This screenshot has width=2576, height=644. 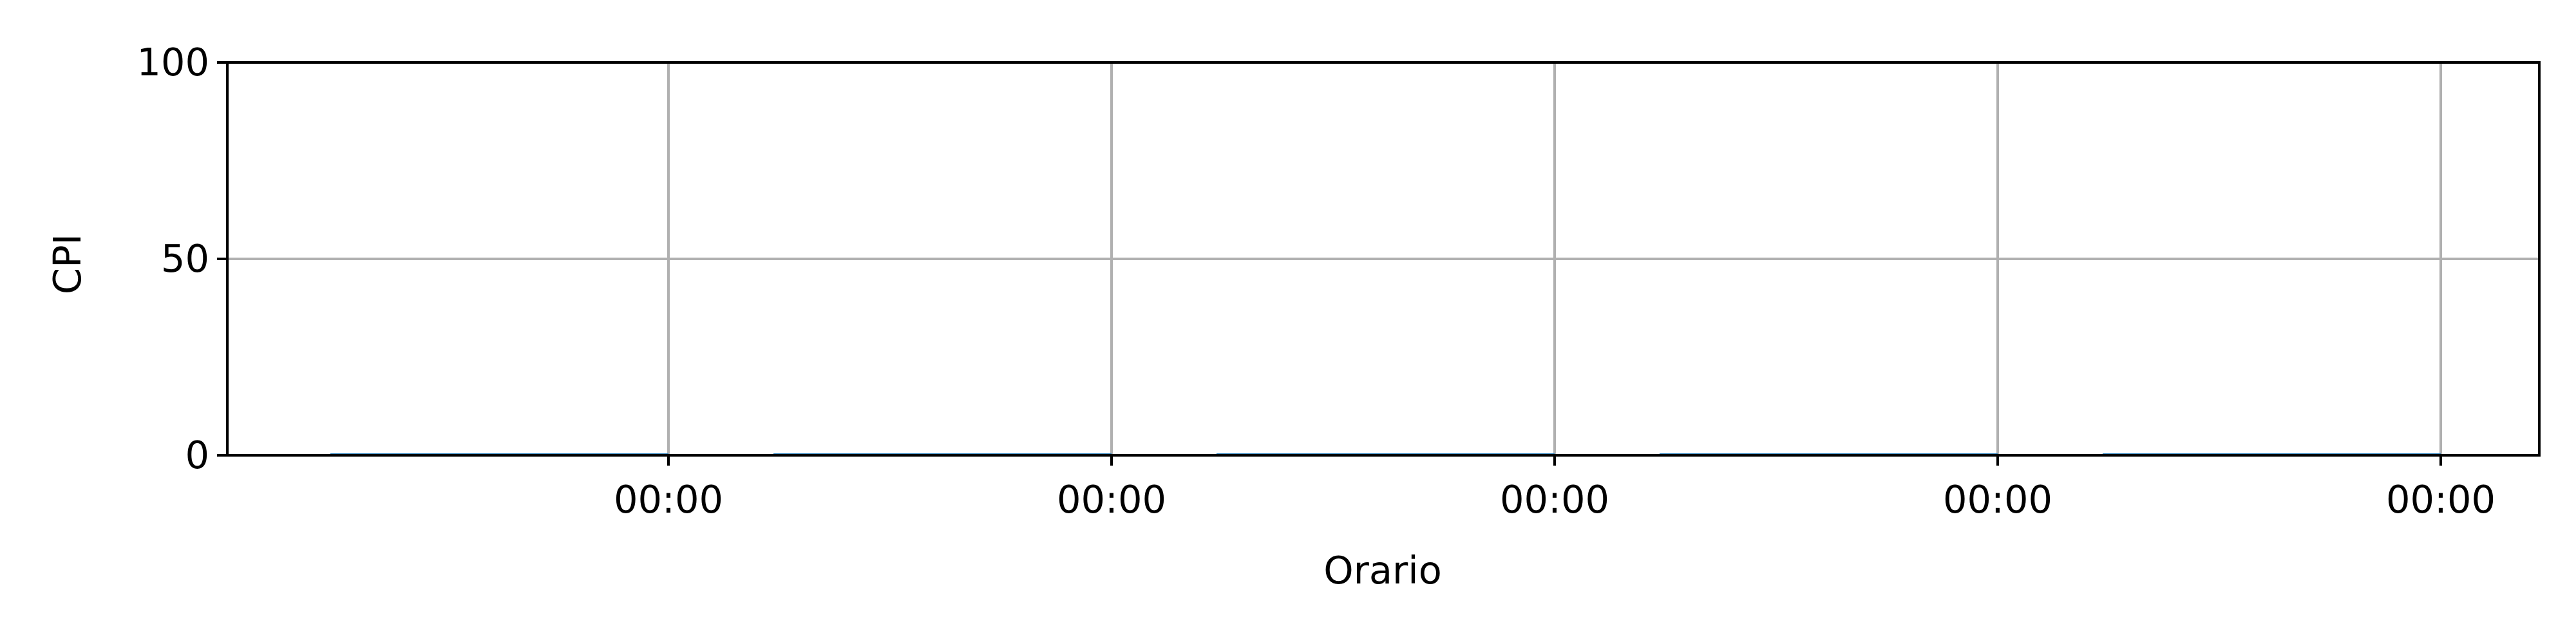 I want to click on y-tick-label: 50, so click(x=185, y=258).